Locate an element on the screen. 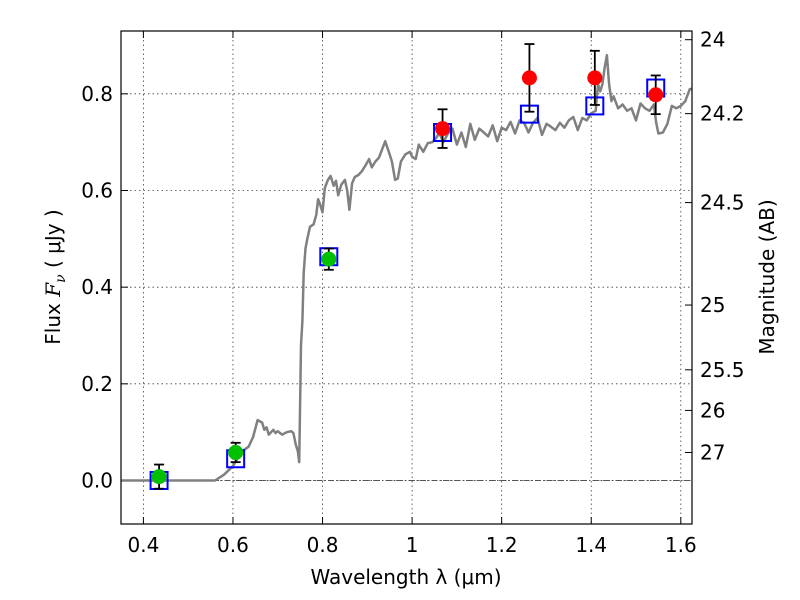 The width and height of the screenshot is (800, 600). x-tick-label: 1.2 is located at coordinates (502, 545).